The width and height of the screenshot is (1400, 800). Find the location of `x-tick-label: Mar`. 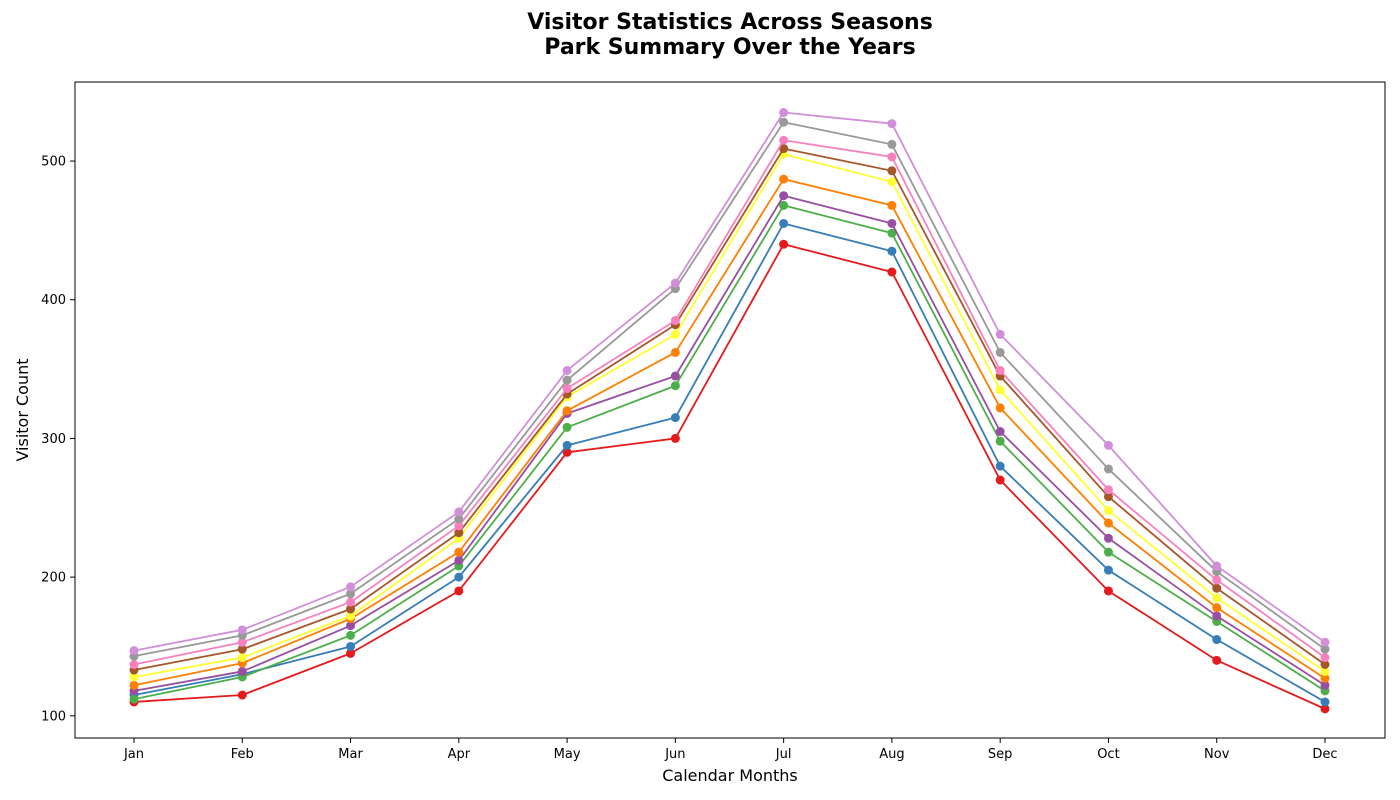

x-tick-label: Mar is located at coordinates (350, 754).